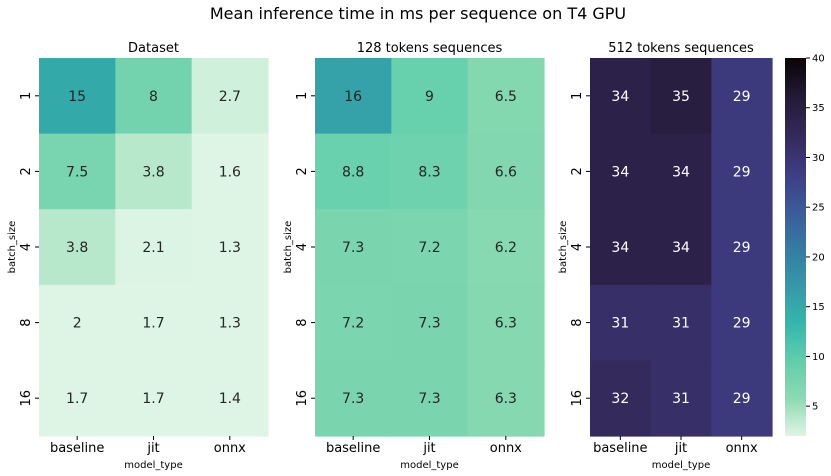  Describe the element at coordinates (818, 257) in the screenshot. I see `colorbar-tick-label: 20` at that location.